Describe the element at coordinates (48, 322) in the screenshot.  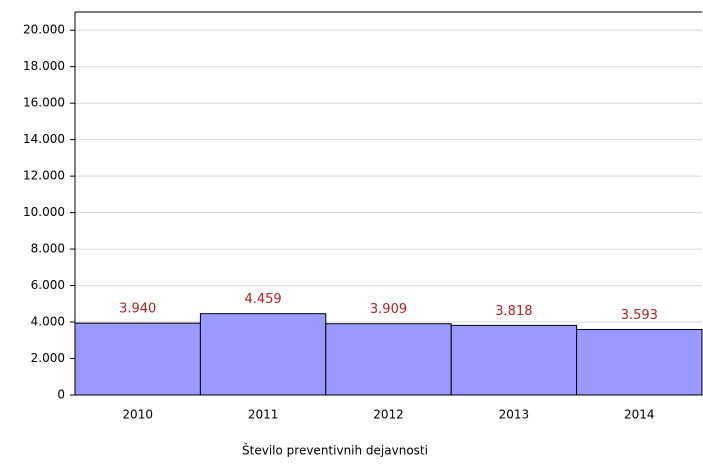
I see `y-tick-label: 4.000` at that location.